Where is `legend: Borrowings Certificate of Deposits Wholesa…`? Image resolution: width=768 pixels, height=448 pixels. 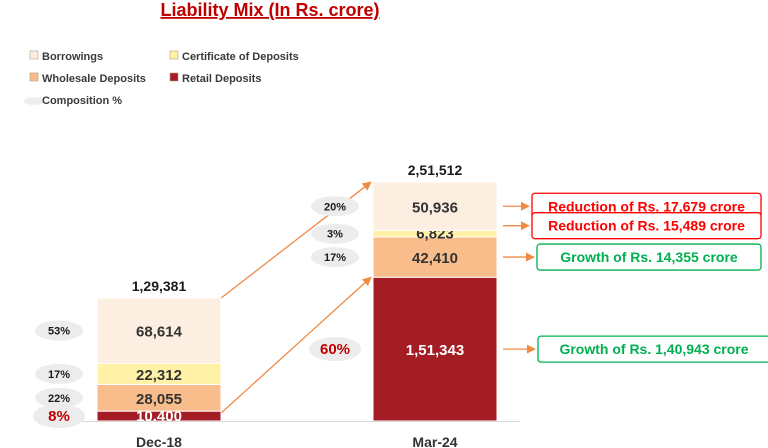
legend: Borrowings Certificate of Deposits Wholesa… is located at coordinates (161, 78).